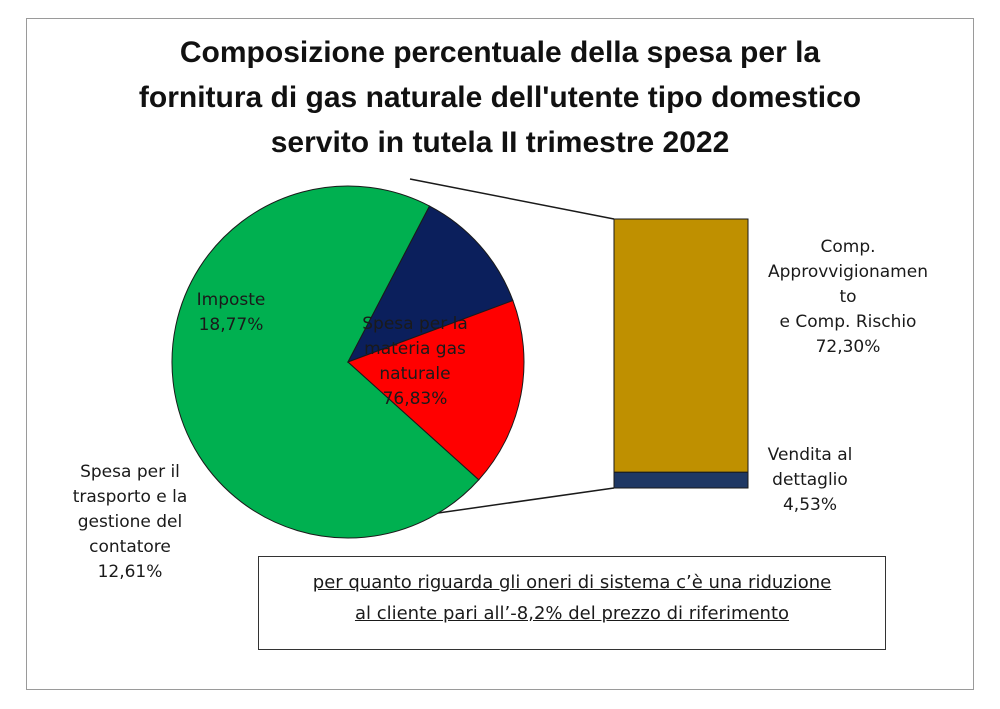 This screenshot has width=1000, height=709. Describe the element at coordinates (415, 362) in the screenshot. I see `slice-label-materia: Spesa per la materia gas naturale 76,83%` at that location.